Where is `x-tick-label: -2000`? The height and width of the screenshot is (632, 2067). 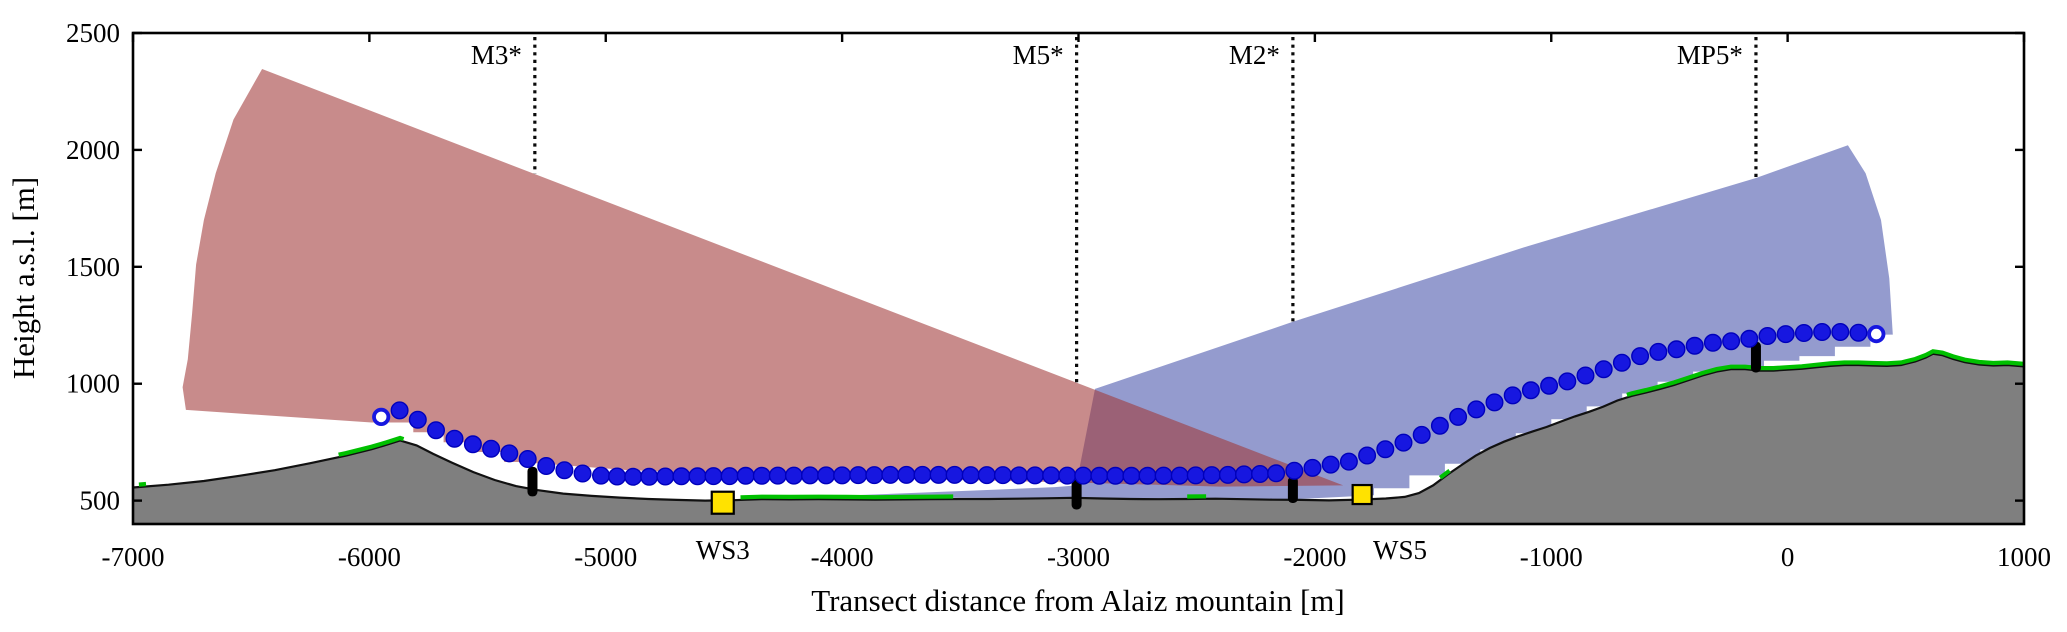
x-tick-label: -2000 is located at coordinates (1314, 557).